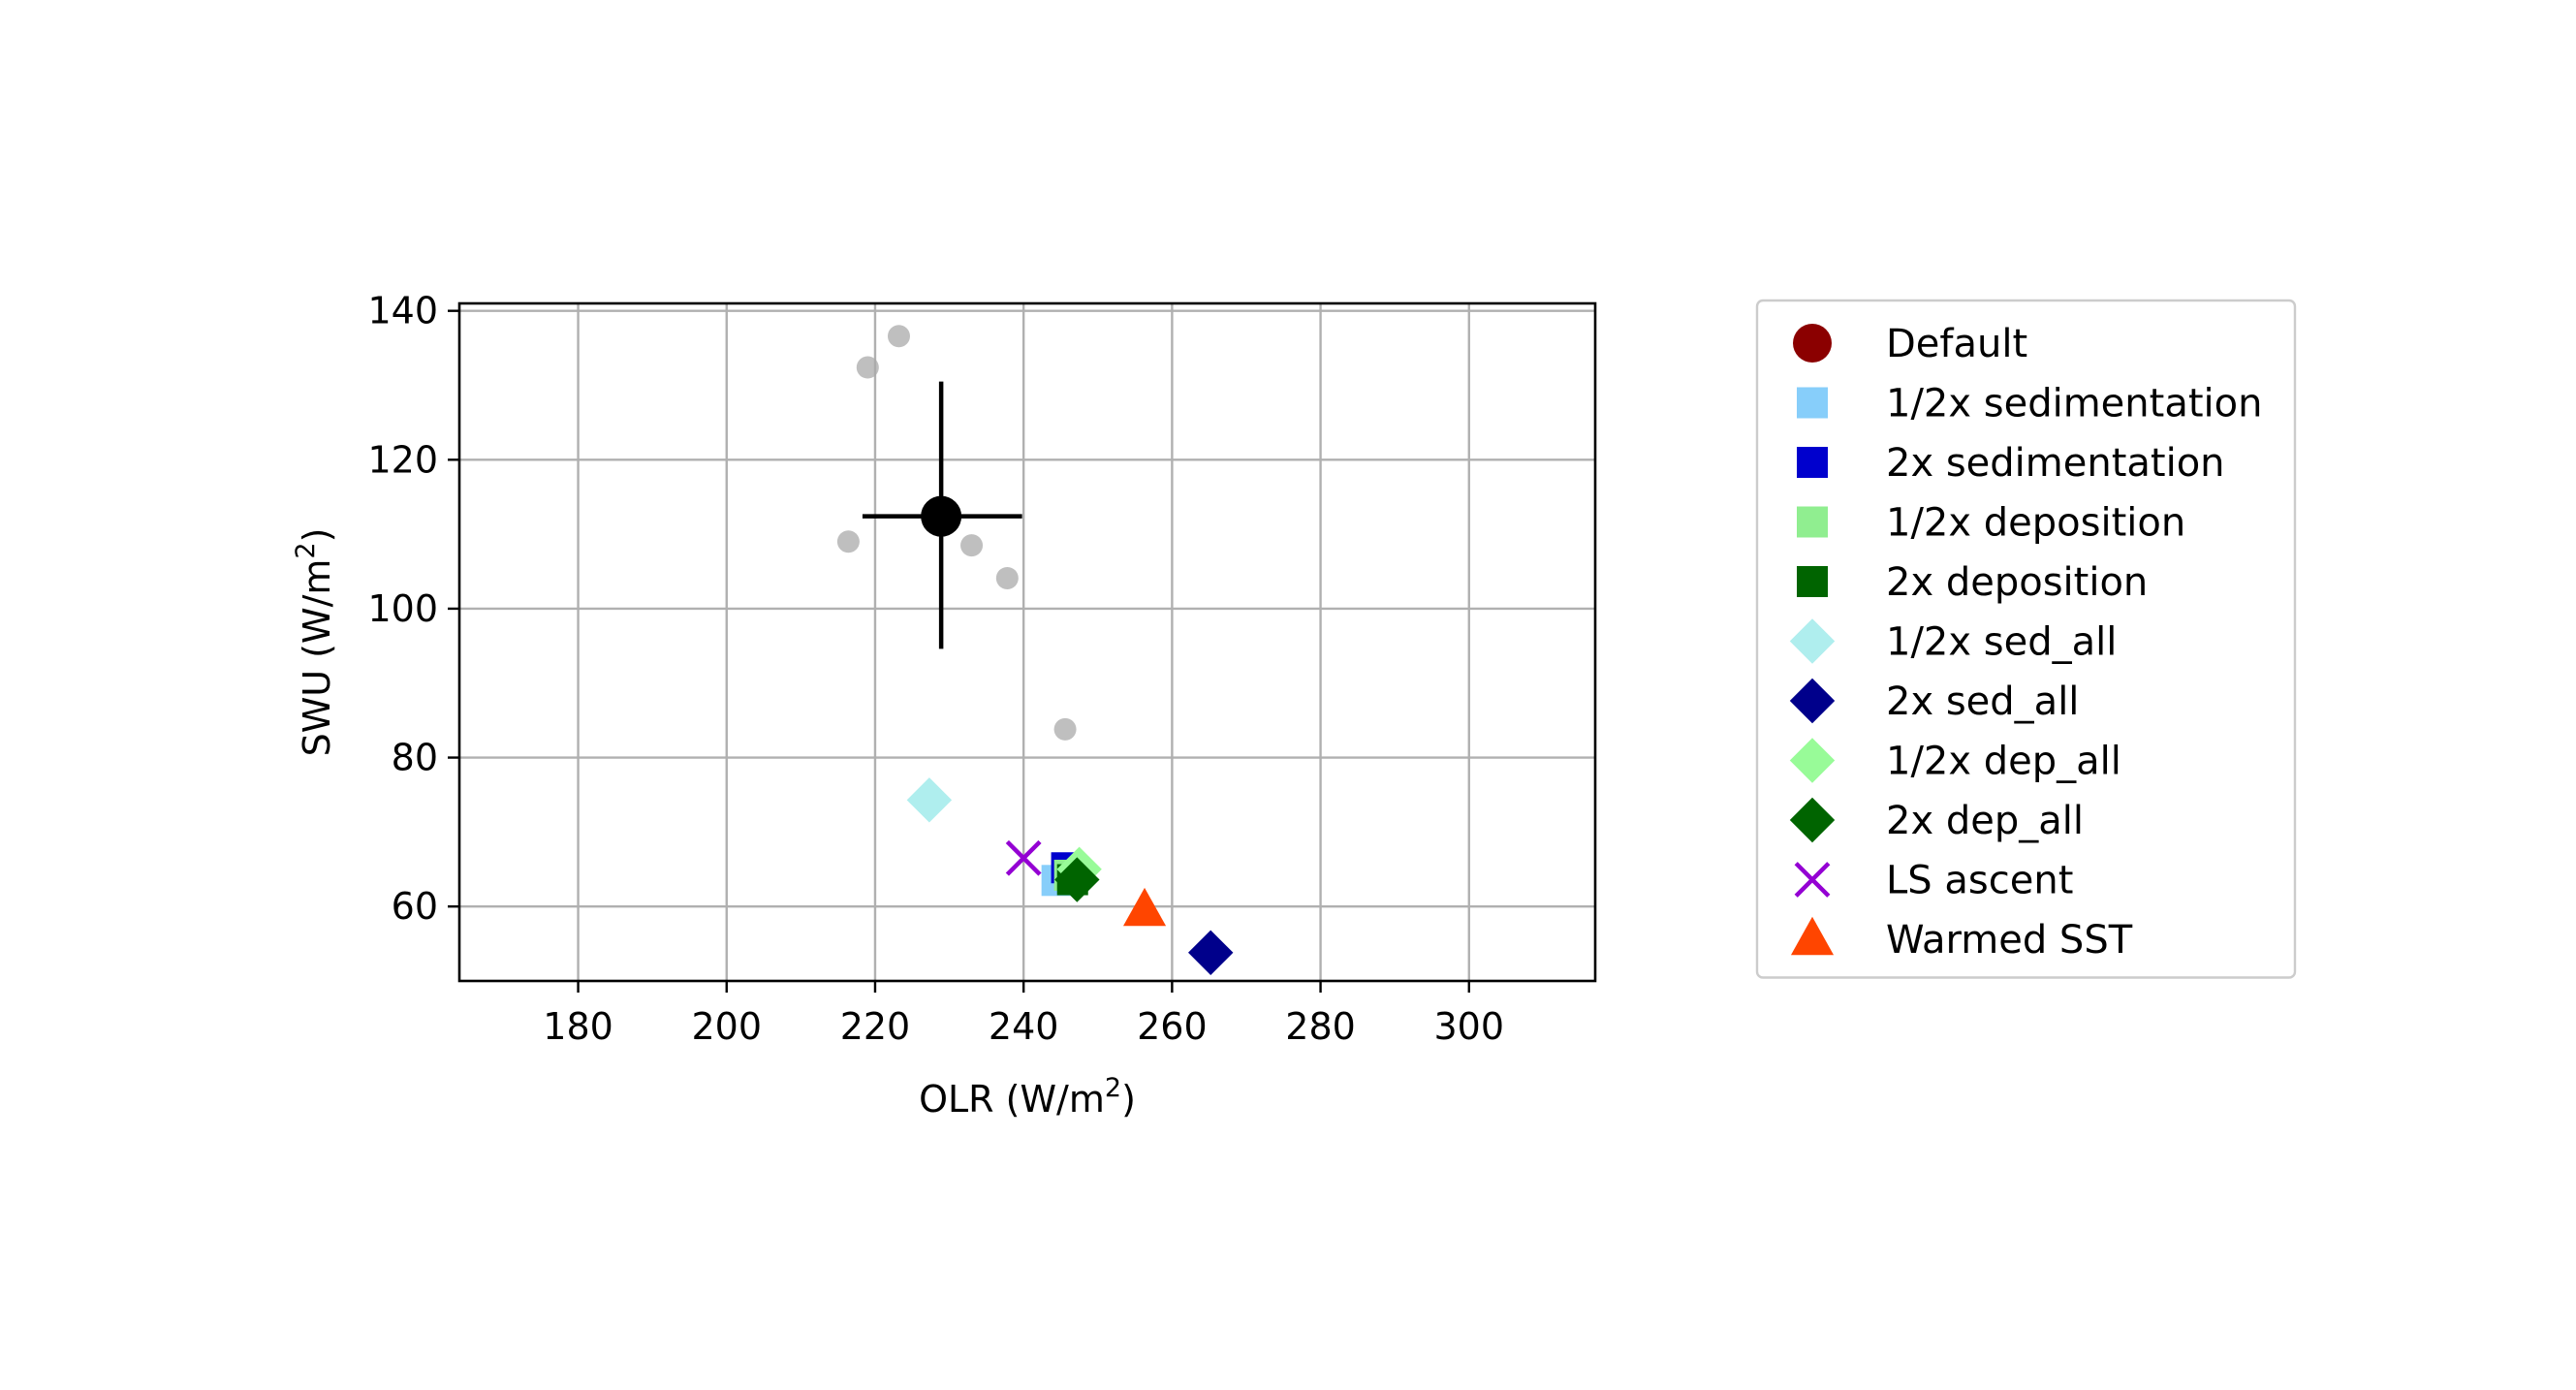  What do you see at coordinates (2035, 524) in the screenshot?
I see `legend-label: 1/2x deposition` at bounding box center [2035, 524].